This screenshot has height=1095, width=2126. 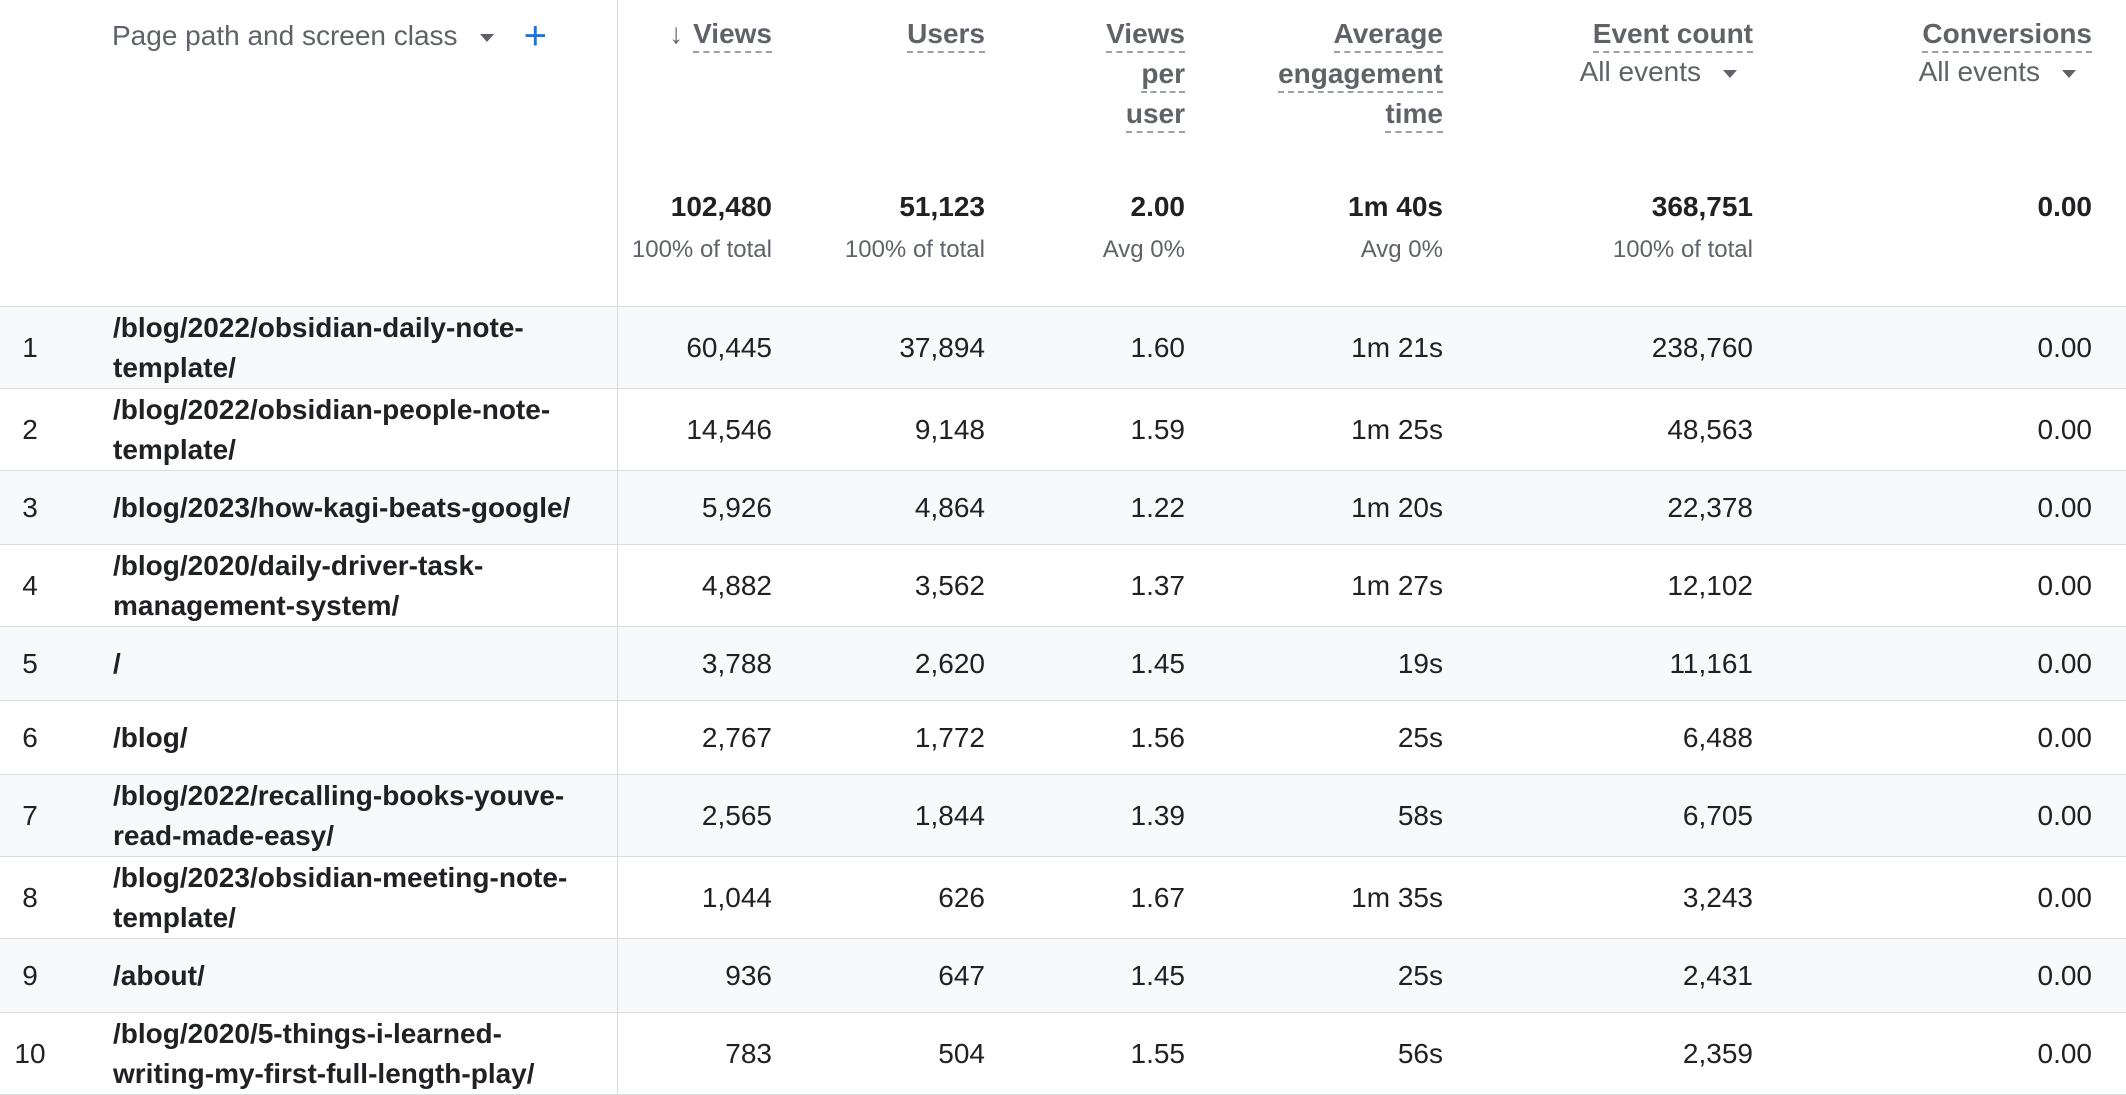 What do you see at coordinates (906, 737) in the screenshot?
I see `users-cell: 1,772` at bounding box center [906, 737].